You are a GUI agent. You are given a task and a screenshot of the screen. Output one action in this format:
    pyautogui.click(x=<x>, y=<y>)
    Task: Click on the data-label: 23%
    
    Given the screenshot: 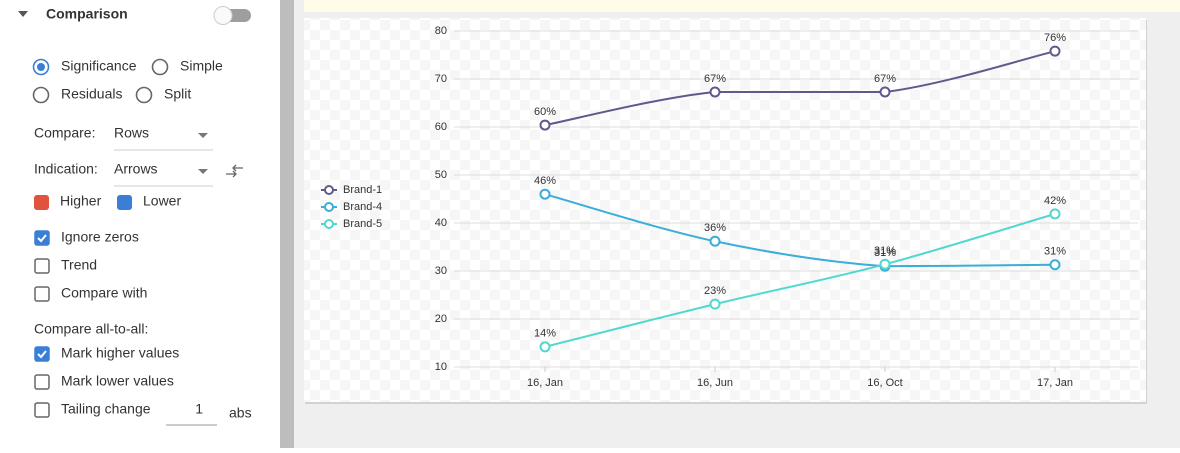 What is the action you would take?
    pyautogui.click(x=715, y=291)
    